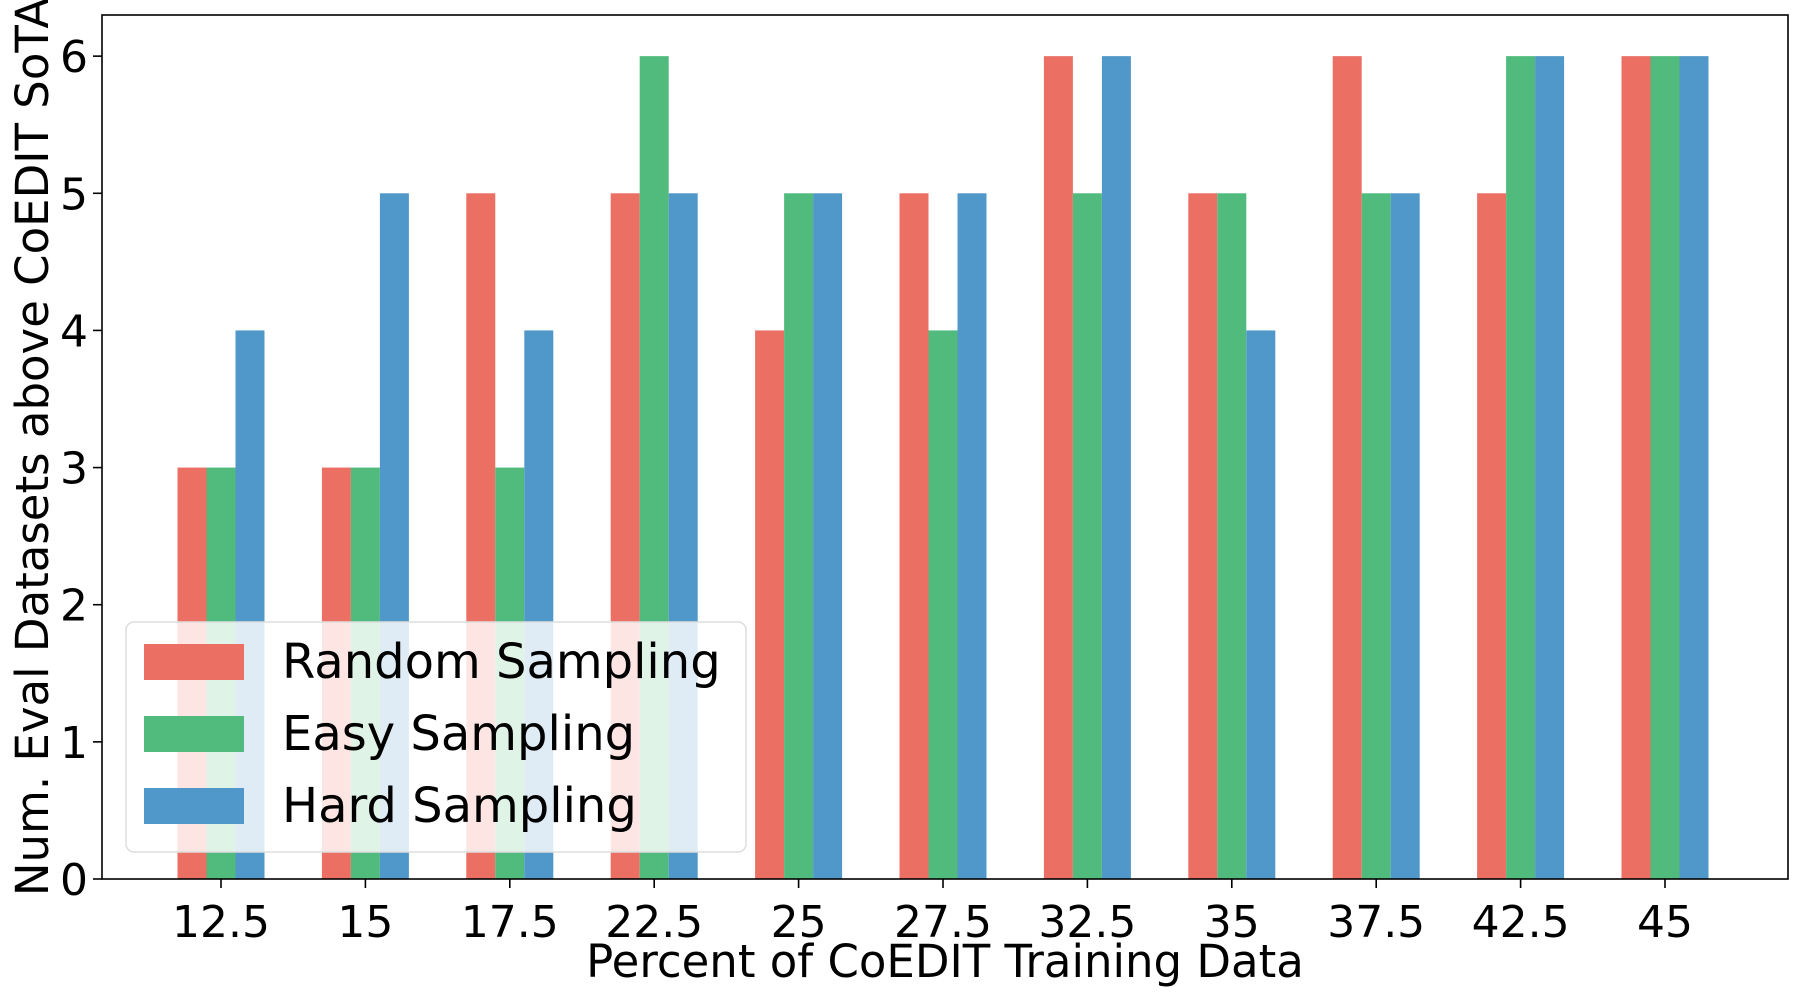  What do you see at coordinates (654, 922) in the screenshot?
I see `x-tick-label: 22.5` at bounding box center [654, 922].